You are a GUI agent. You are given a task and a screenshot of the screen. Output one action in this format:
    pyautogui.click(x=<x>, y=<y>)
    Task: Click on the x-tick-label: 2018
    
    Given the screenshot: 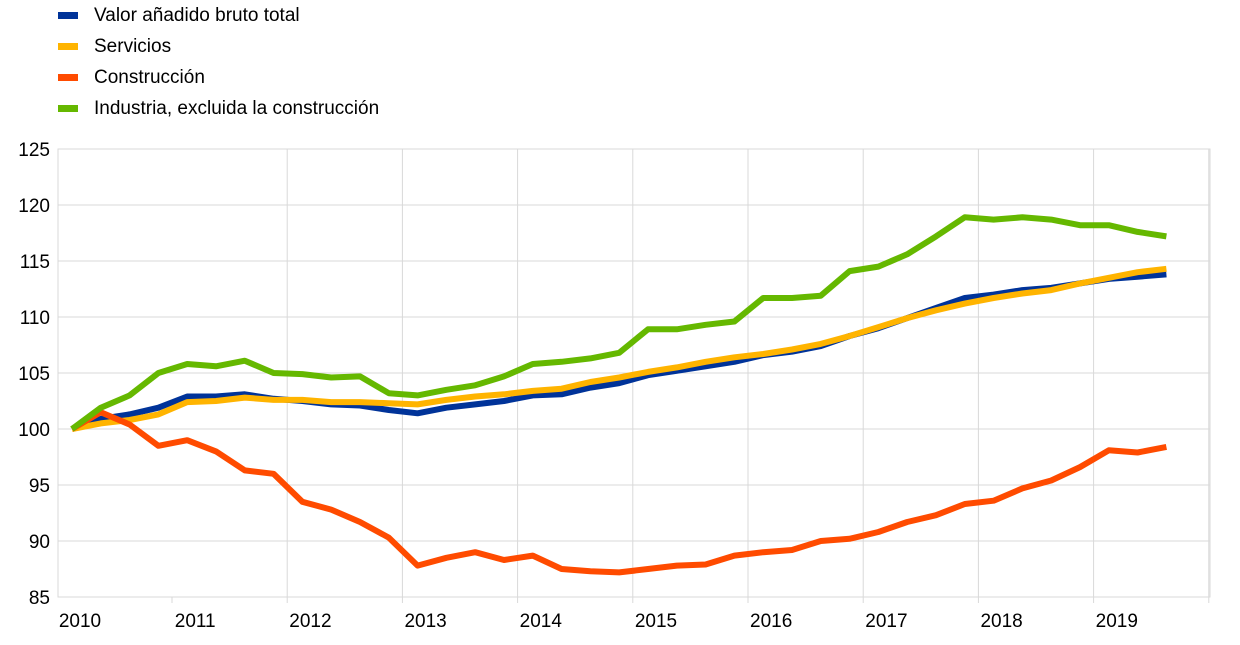 What is the action you would take?
    pyautogui.click(x=1001, y=621)
    